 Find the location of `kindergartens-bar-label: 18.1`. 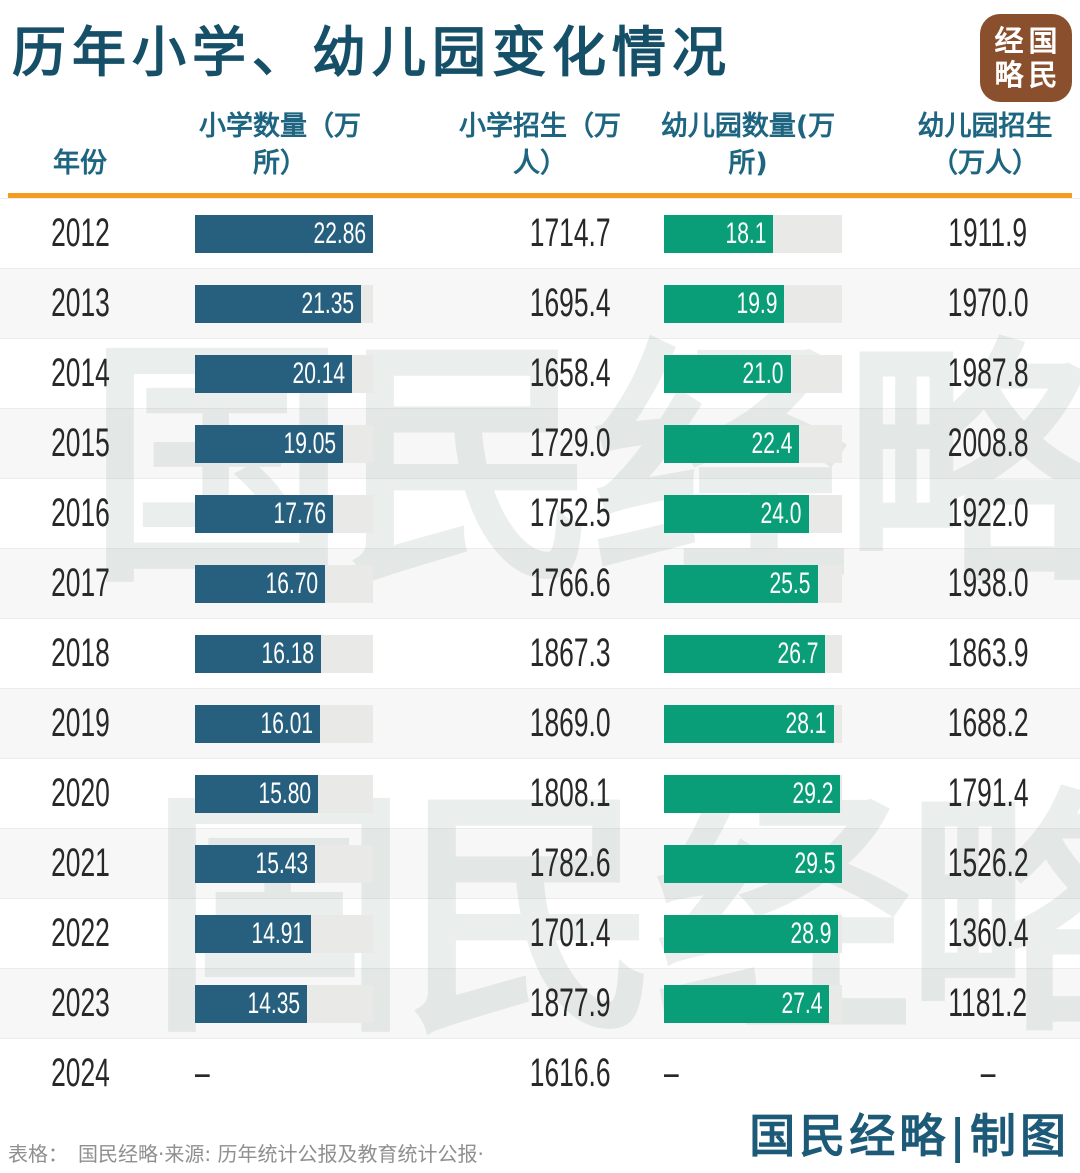

kindergartens-bar-label: 18.1 is located at coordinates (746, 233).